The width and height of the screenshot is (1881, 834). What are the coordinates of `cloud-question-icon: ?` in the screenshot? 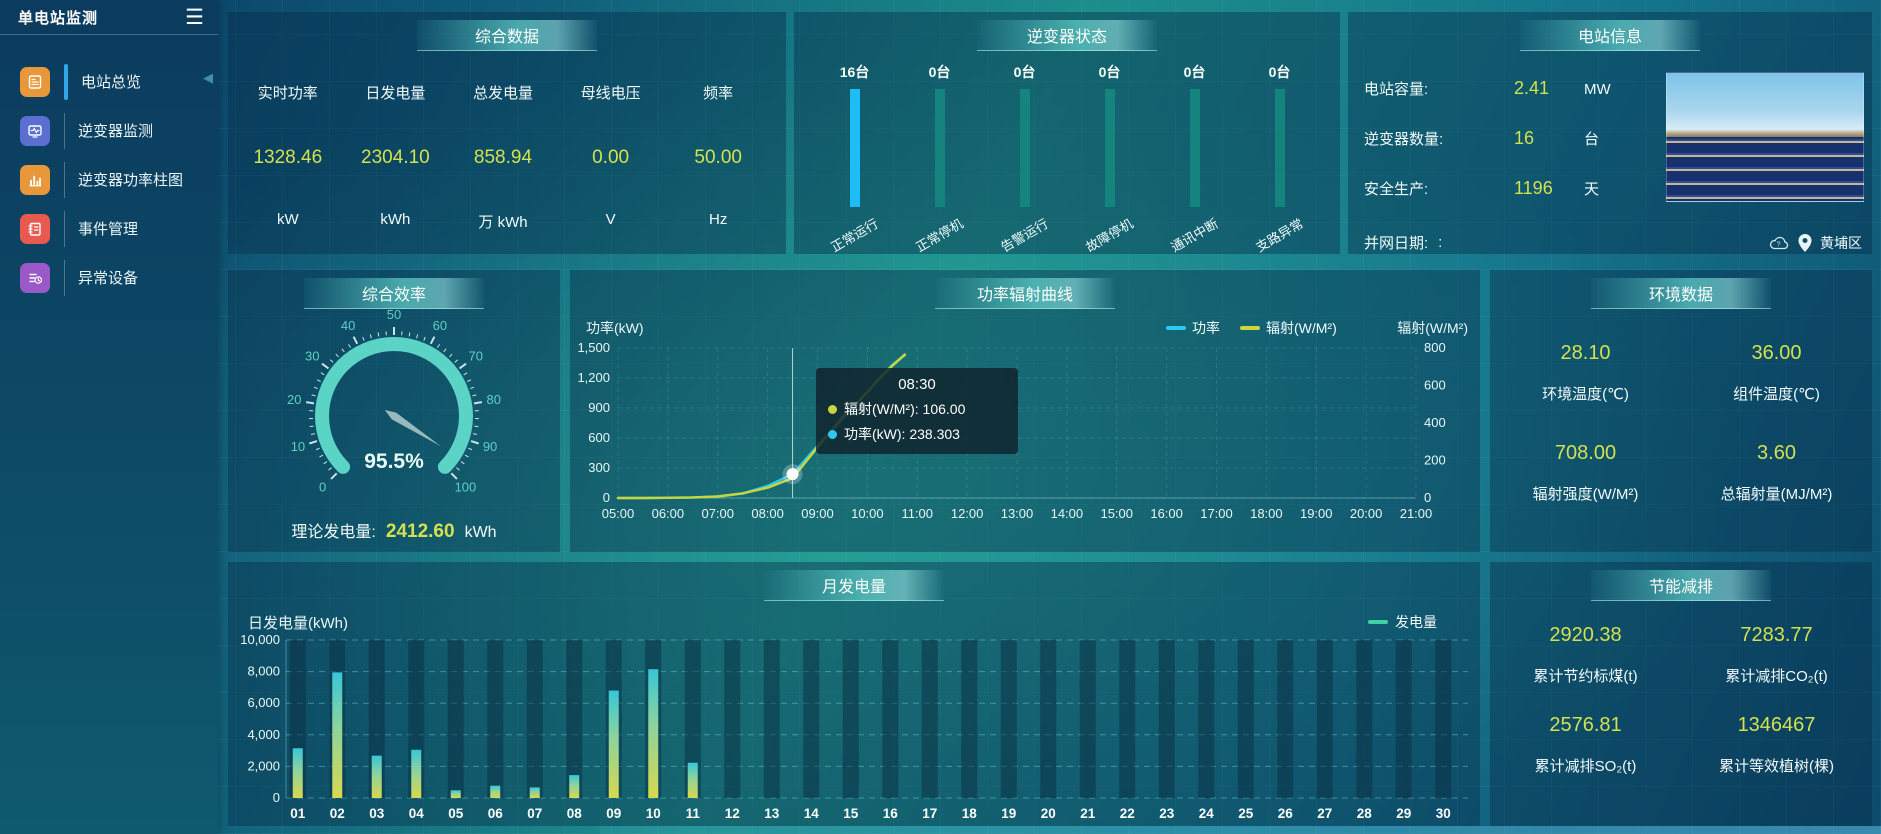 It's located at (1779, 242).